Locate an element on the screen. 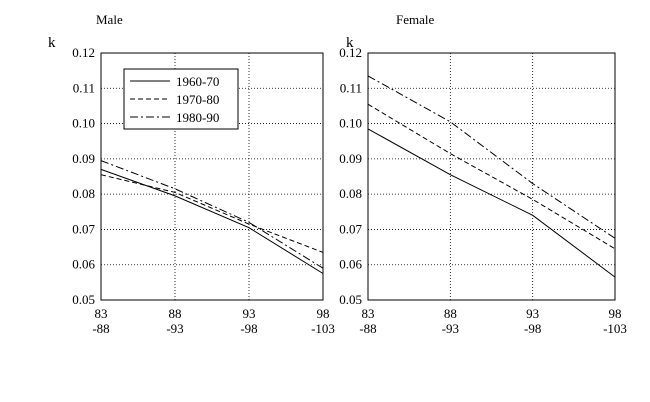  x-tick-label-male: 98 is located at coordinates (323, 313).